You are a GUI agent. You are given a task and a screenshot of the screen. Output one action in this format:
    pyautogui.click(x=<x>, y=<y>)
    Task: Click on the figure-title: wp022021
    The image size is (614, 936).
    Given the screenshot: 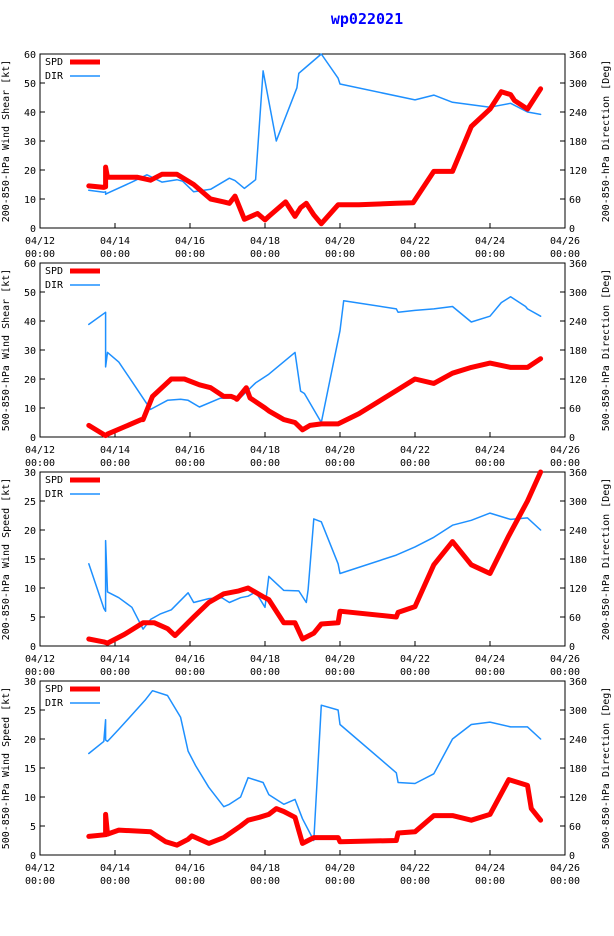 What is the action you would take?
    pyautogui.click(x=367, y=19)
    